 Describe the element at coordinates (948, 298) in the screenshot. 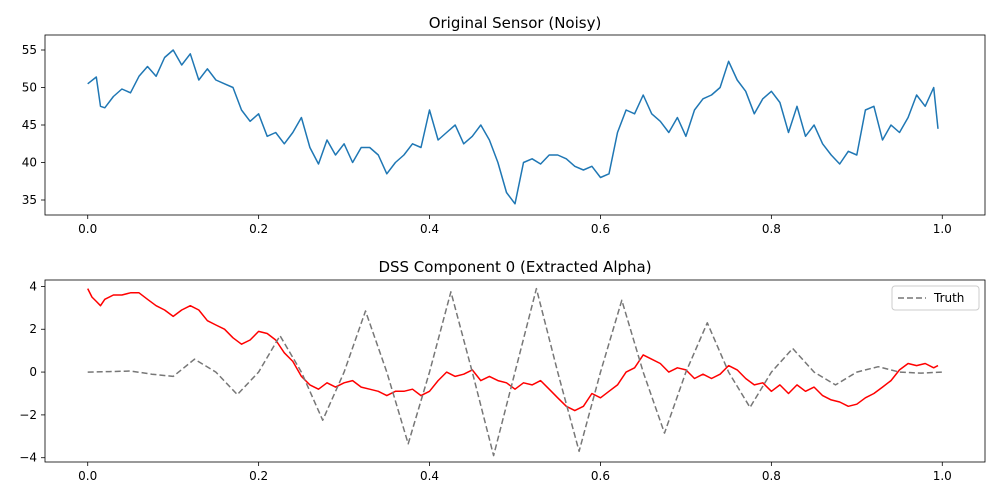

I see `legend-label: Truth` at that location.